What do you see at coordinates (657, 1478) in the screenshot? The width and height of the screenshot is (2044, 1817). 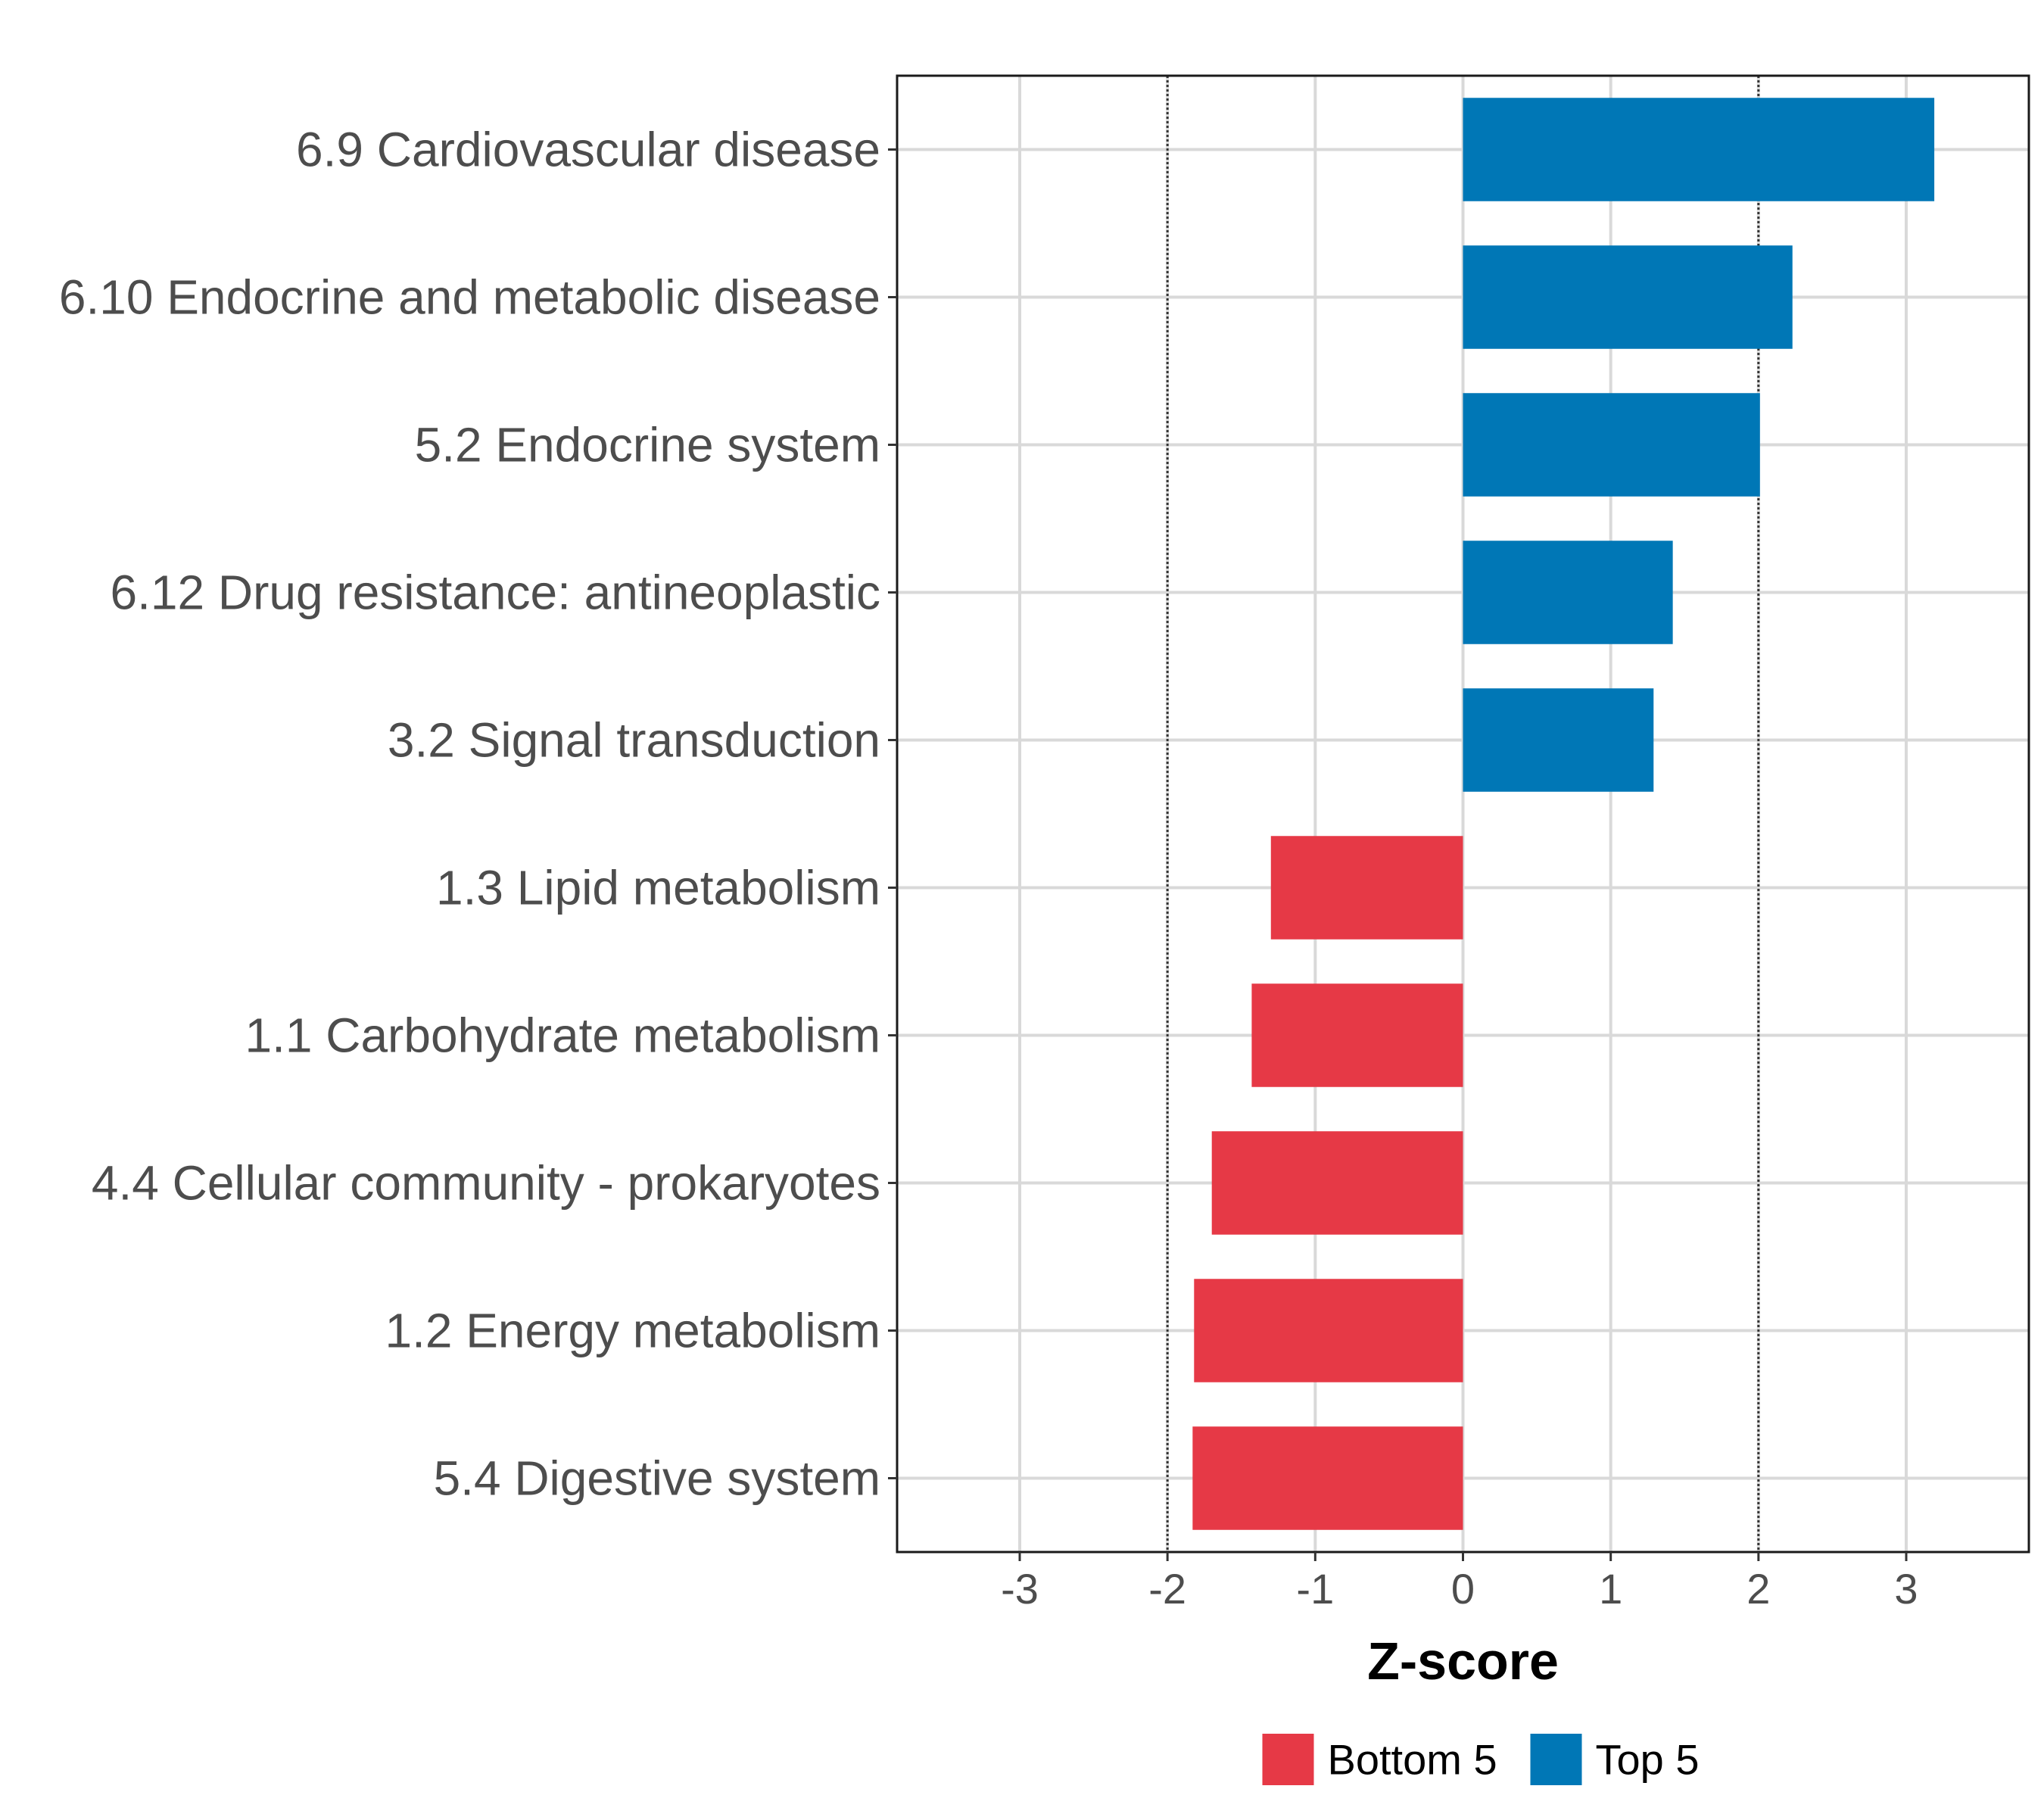 I see `y-tick-label: 5.4 Digestive system` at bounding box center [657, 1478].